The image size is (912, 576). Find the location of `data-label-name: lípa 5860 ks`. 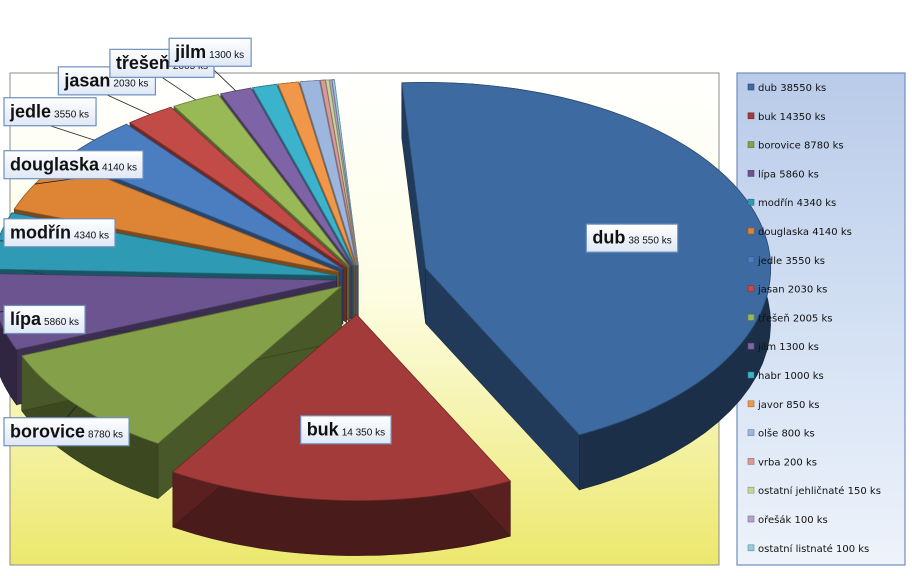

data-label-name: lípa 5860 ks is located at coordinates (44, 319).